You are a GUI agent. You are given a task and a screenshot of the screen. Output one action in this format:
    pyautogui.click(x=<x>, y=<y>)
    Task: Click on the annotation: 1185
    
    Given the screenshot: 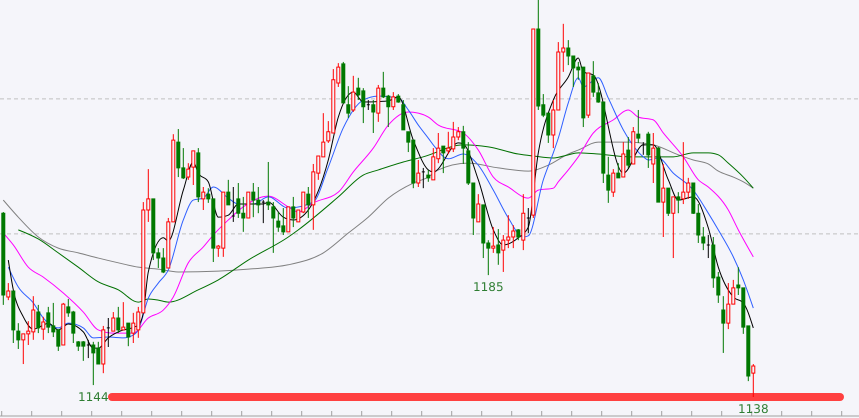 What is the action you would take?
    pyautogui.click(x=488, y=287)
    